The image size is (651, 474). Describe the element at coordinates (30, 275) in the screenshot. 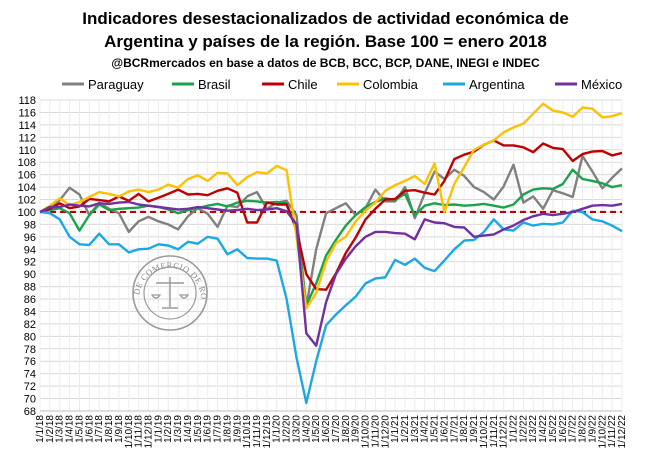

I see `y-tick-label: 90` at that location.